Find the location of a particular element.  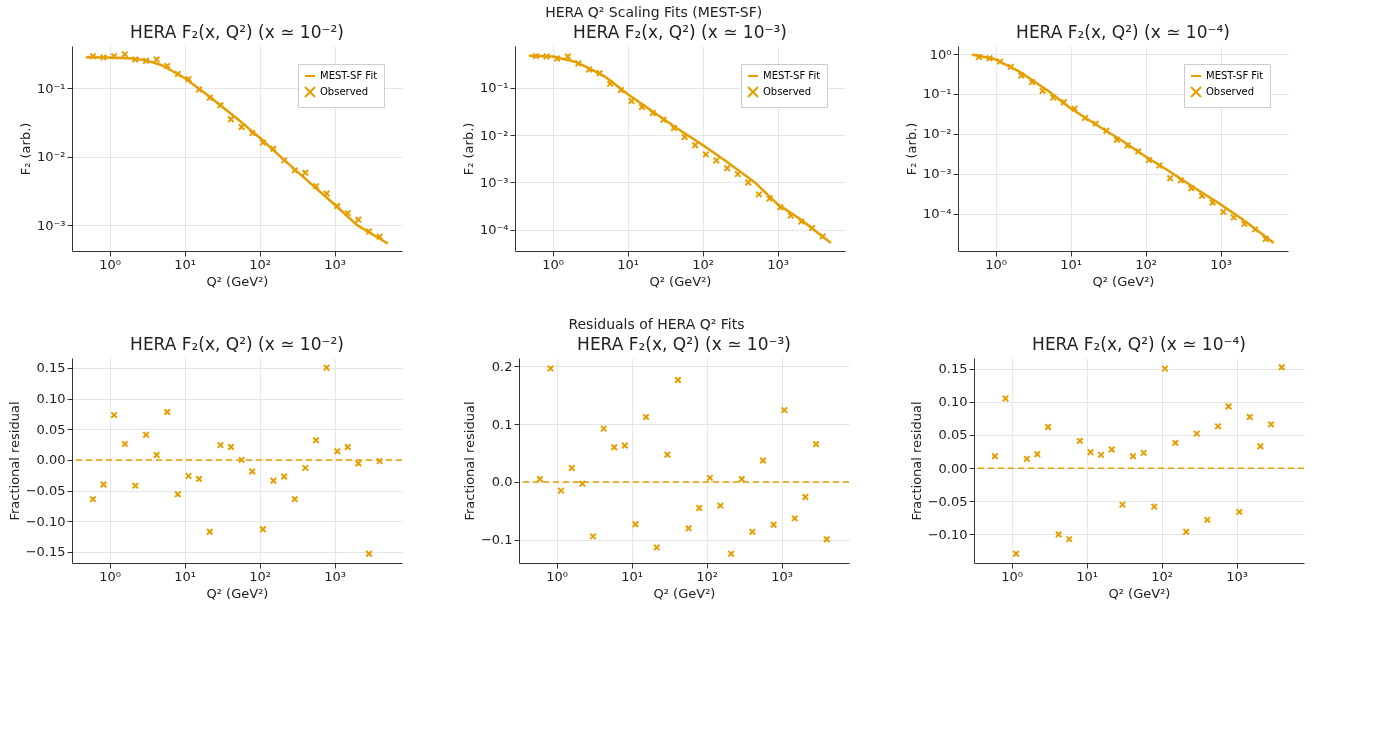

y-tick-label: 10⁻³ is located at coordinates (937, 174).